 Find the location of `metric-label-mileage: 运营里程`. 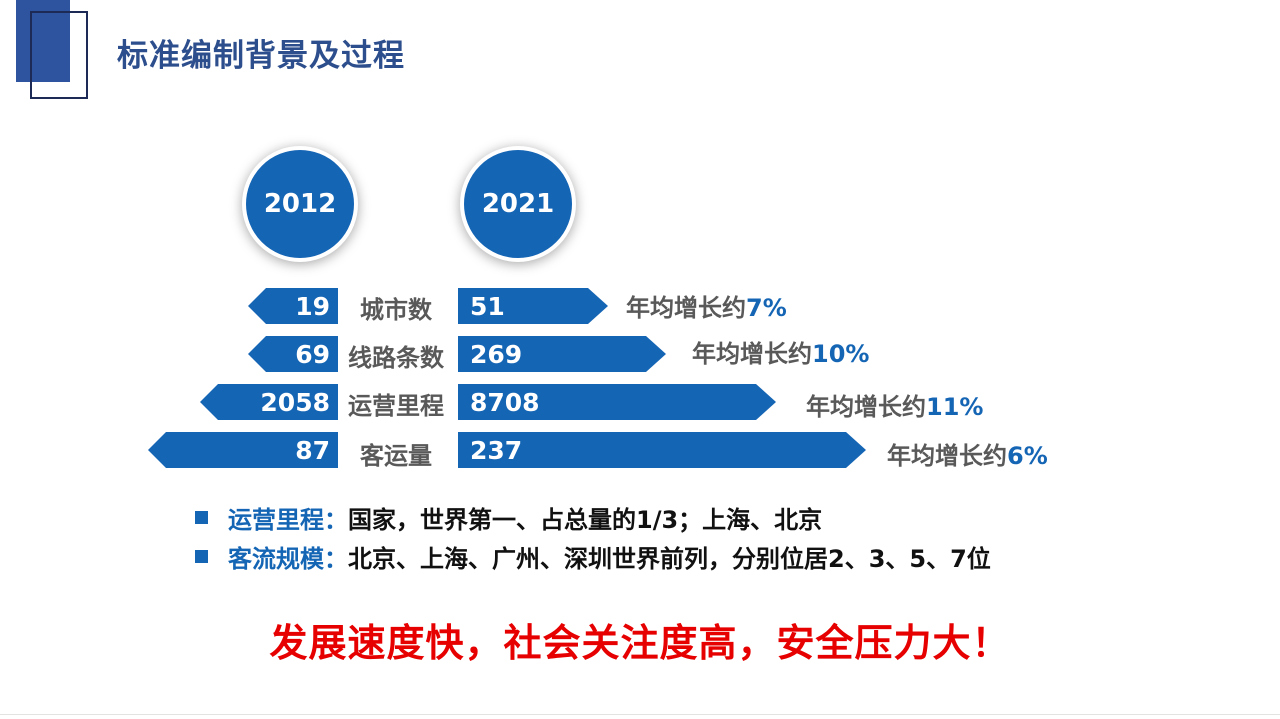

metric-label-mileage: 运营里程 is located at coordinates (396, 406).